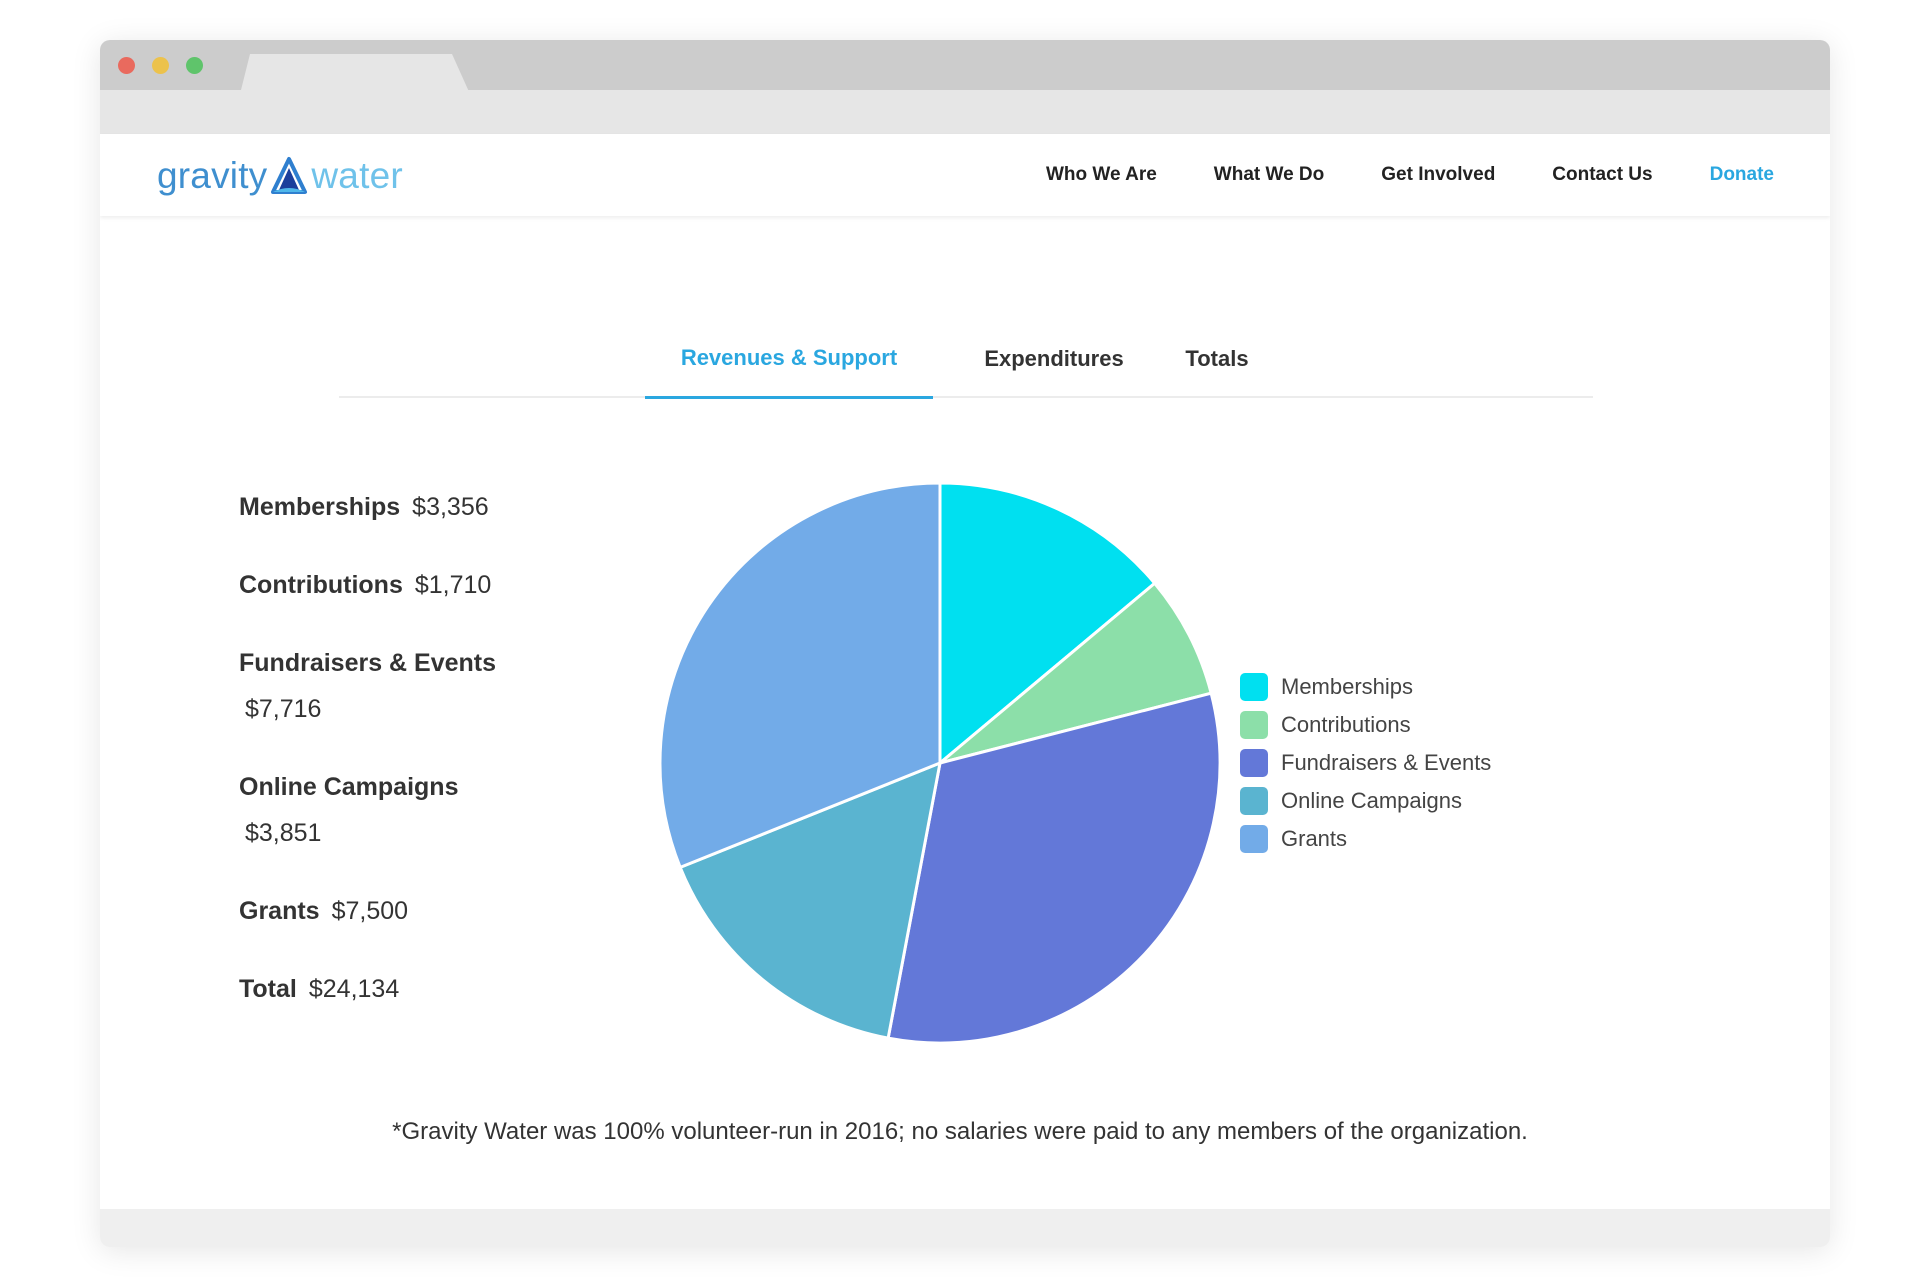 The height and width of the screenshot is (1283, 1920). I want to click on stat-contributions: Contributions $1,710, so click(389, 585).